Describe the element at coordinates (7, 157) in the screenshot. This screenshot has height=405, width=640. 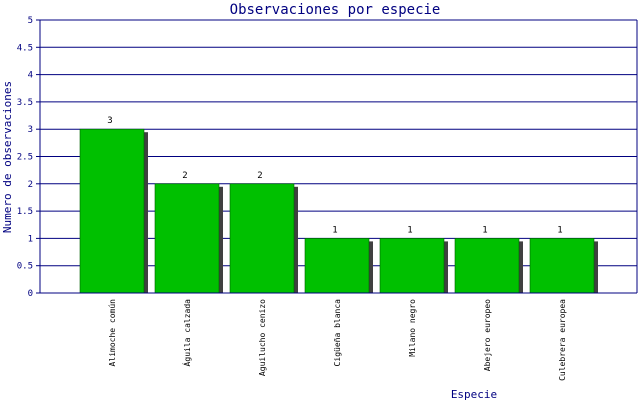
I see `y-axis-label: Numero de observaciones` at that location.